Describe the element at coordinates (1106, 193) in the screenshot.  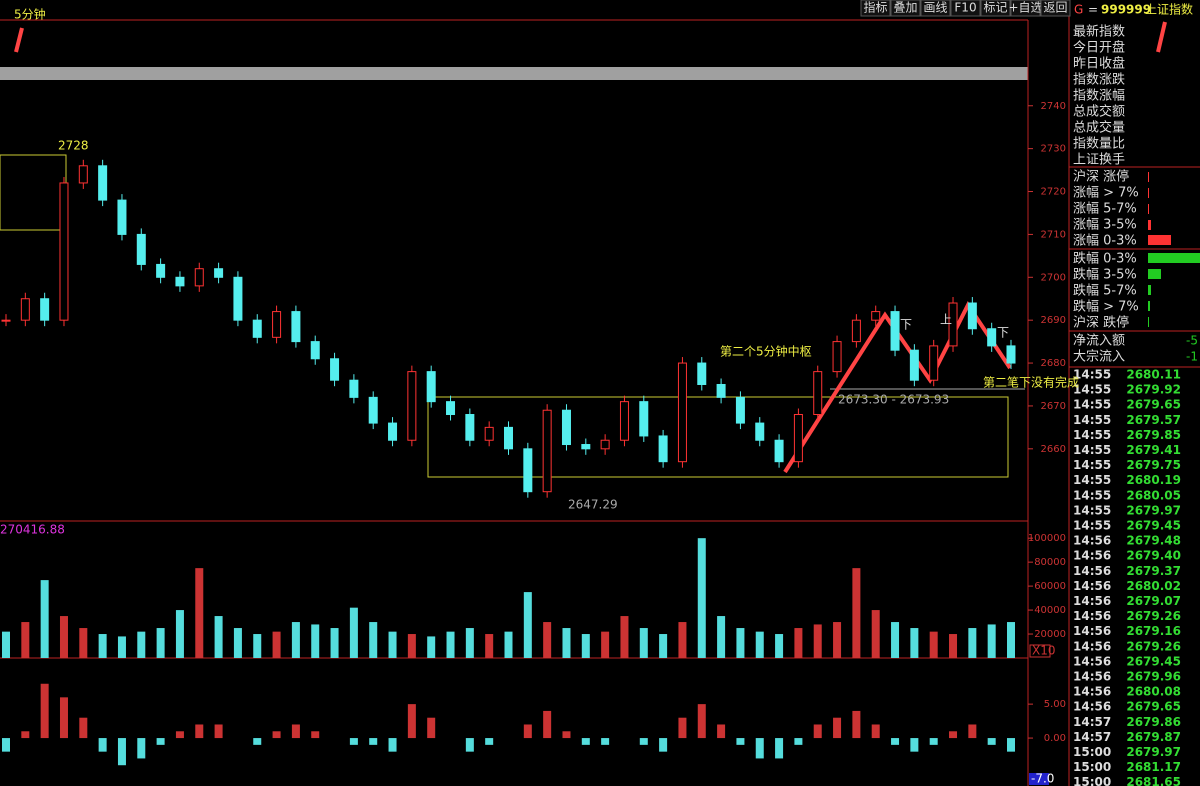
I see `breadth-label: 涨幅 > 7%` at that location.